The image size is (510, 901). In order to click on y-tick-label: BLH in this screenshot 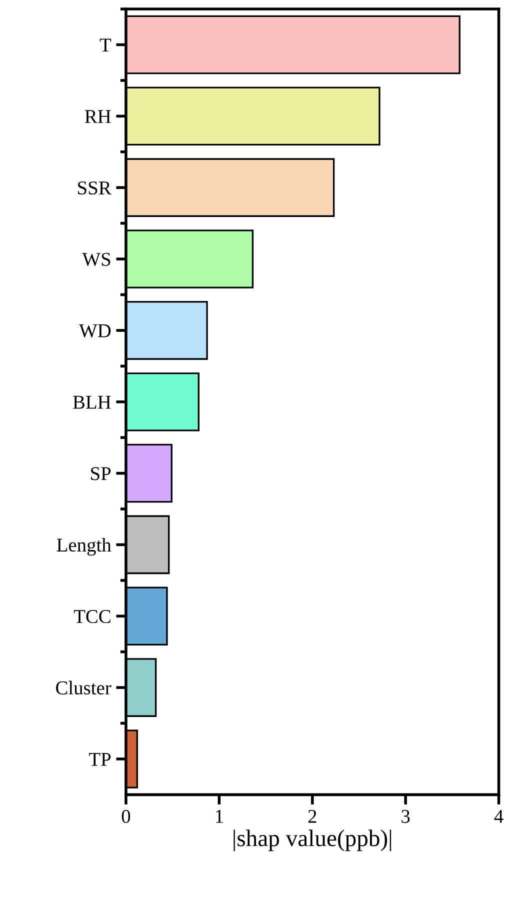, I will do `click(92, 402)`.